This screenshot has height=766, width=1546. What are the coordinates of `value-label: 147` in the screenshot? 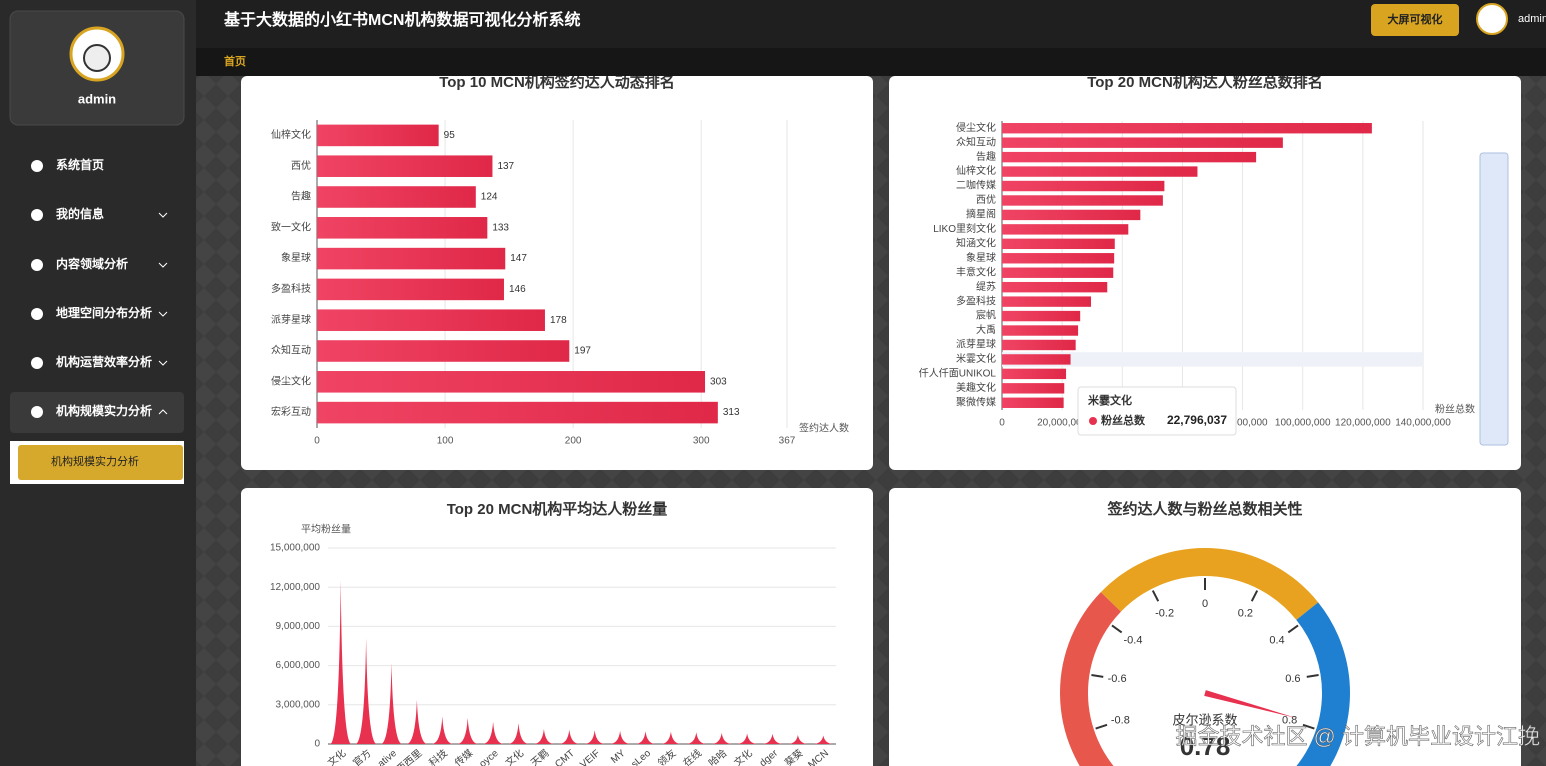 It's located at (518, 258).